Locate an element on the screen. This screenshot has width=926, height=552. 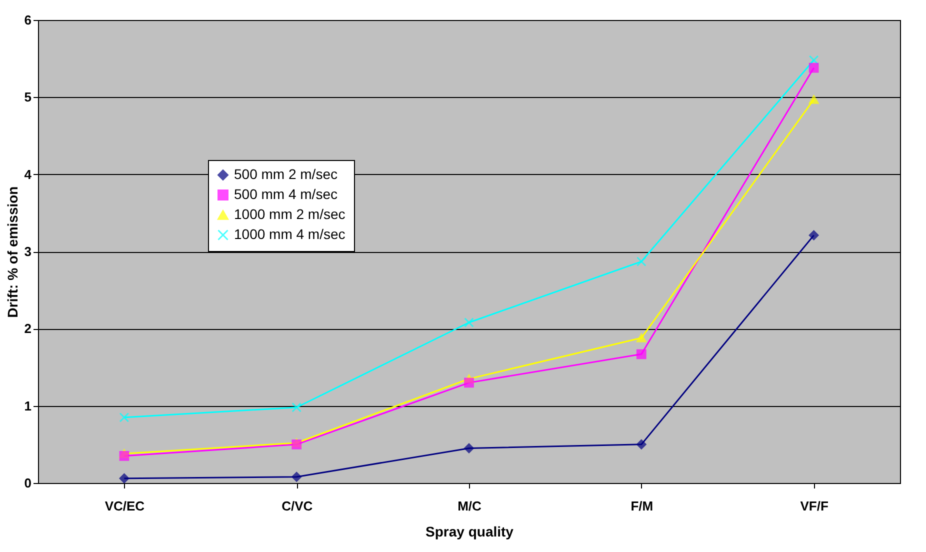
y-tick-label: 1 is located at coordinates (28, 406).